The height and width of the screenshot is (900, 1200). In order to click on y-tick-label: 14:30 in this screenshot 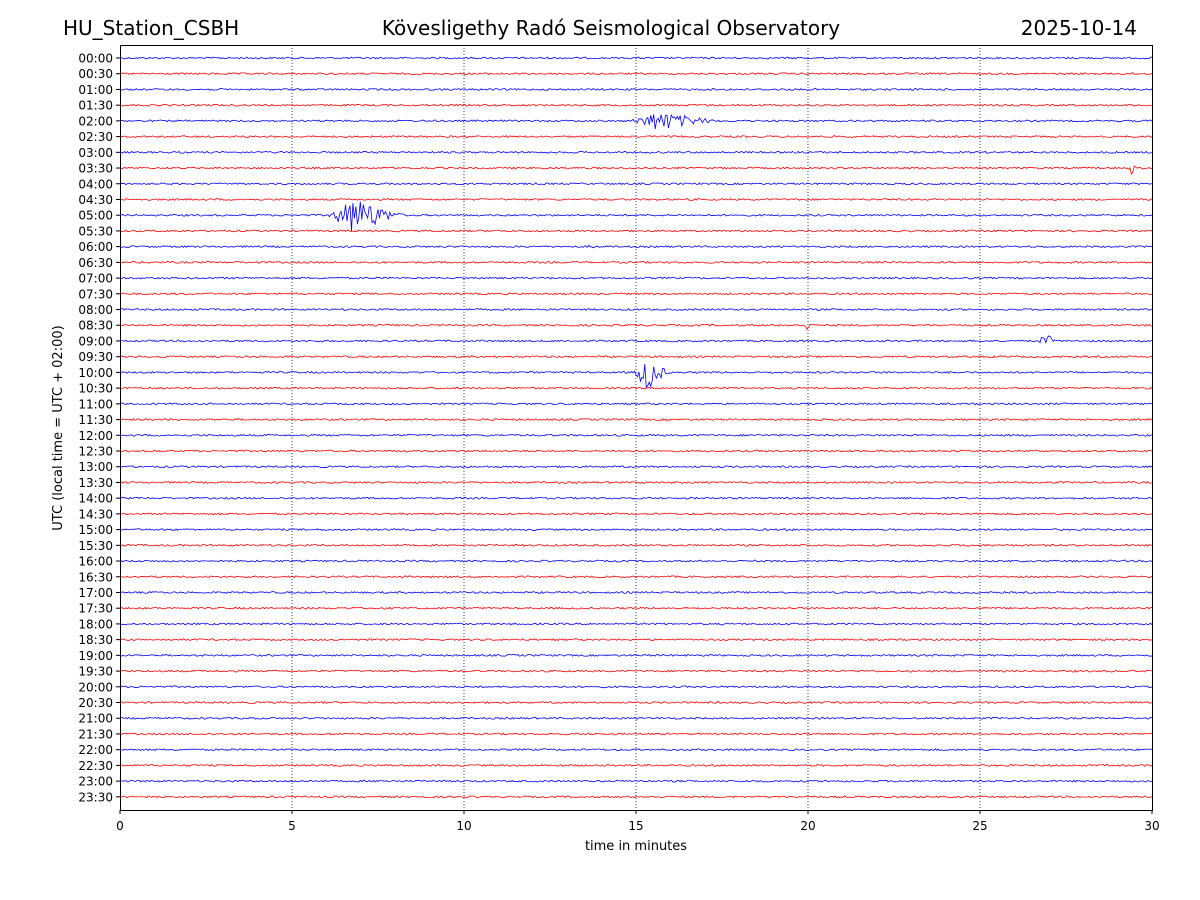, I will do `click(95, 514)`.